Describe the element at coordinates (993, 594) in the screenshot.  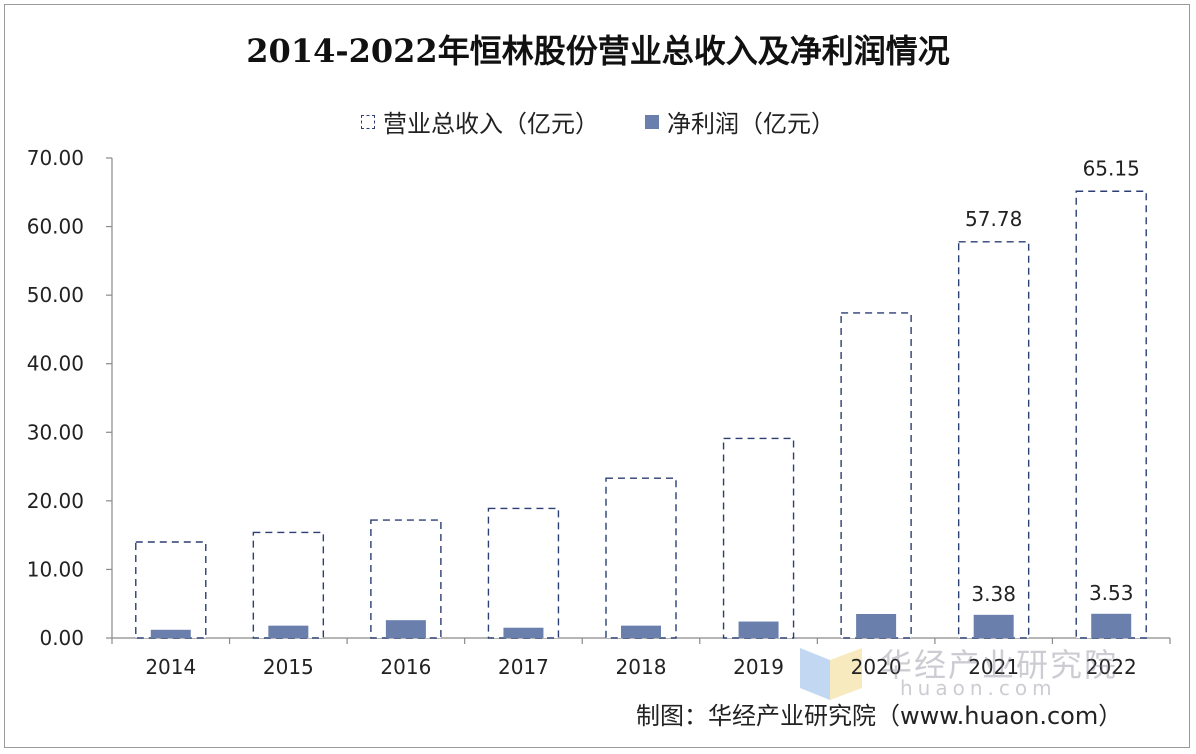
I see `net-profit-data-label: 3.38` at that location.